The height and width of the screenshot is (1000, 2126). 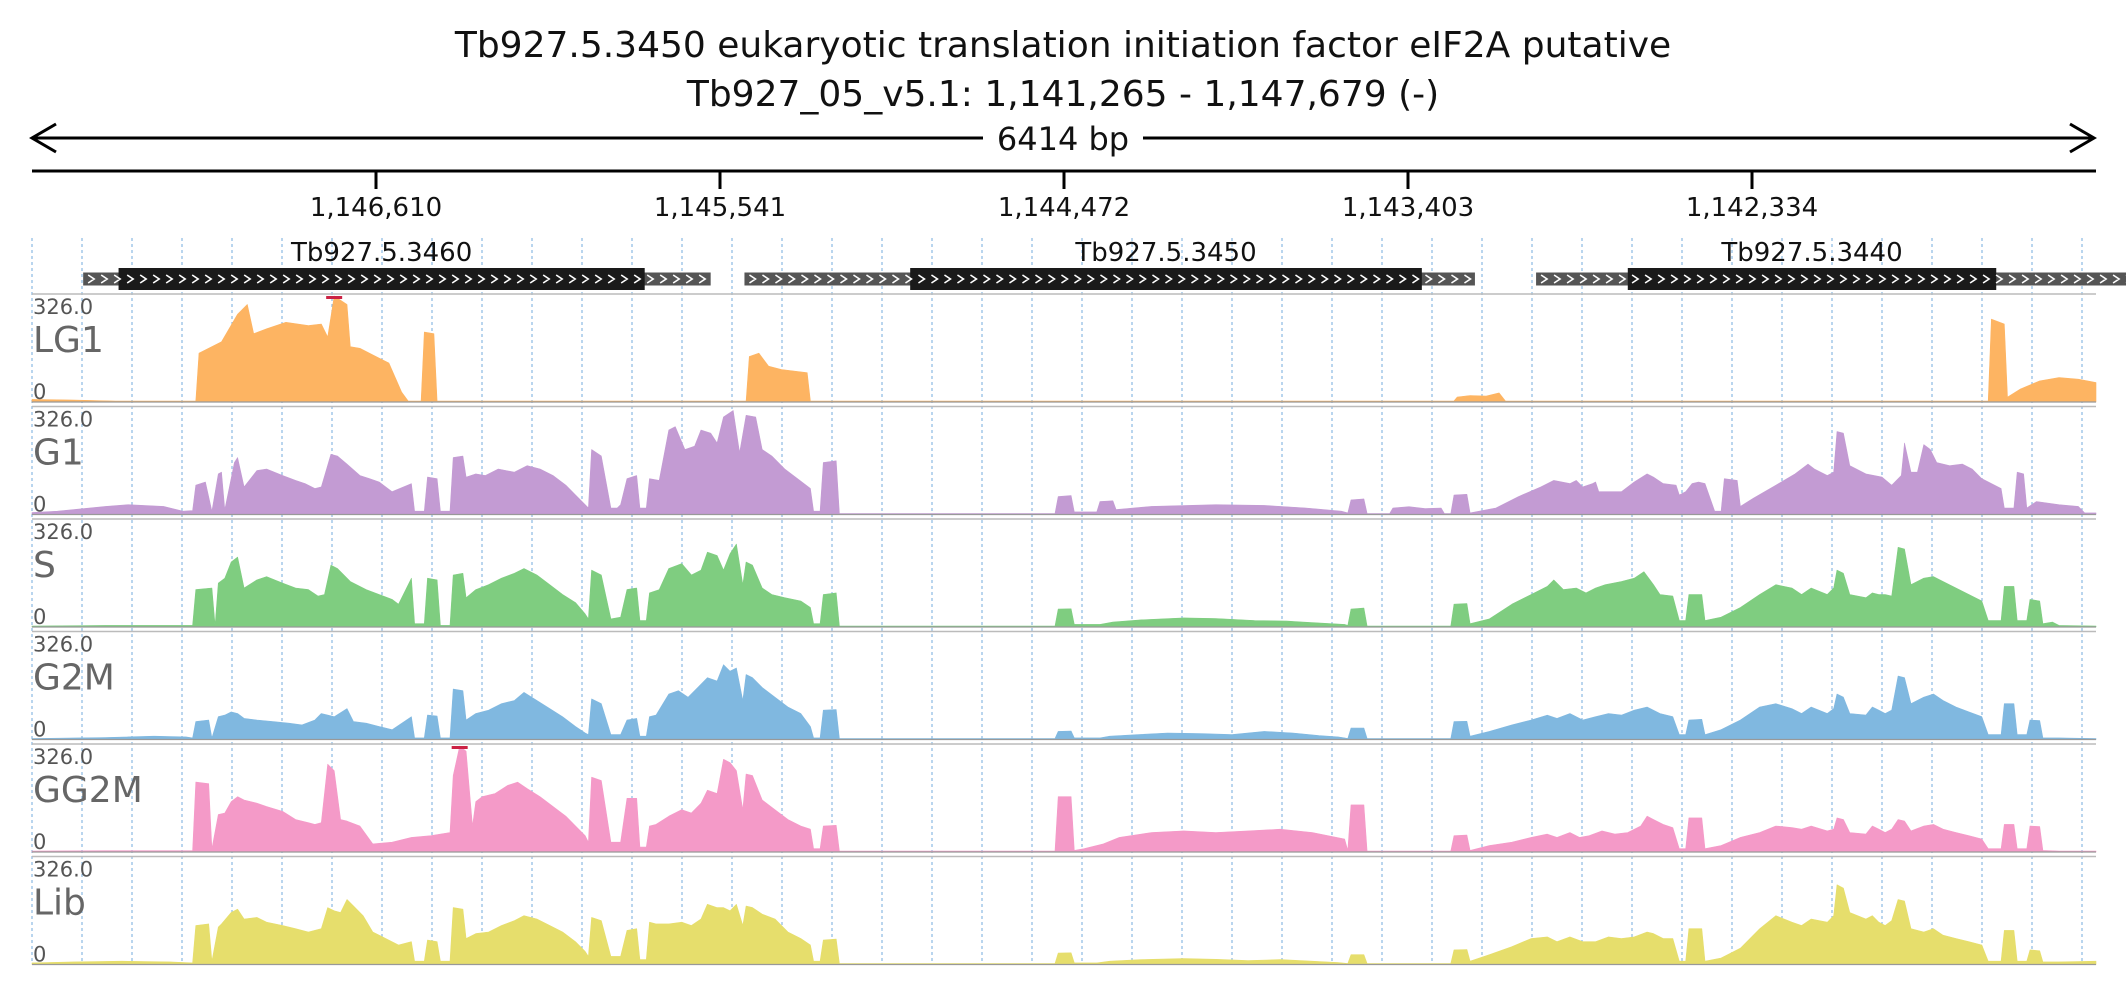 What do you see at coordinates (1064, 924) in the screenshot?
I see `coverage-area-Lib` at bounding box center [1064, 924].